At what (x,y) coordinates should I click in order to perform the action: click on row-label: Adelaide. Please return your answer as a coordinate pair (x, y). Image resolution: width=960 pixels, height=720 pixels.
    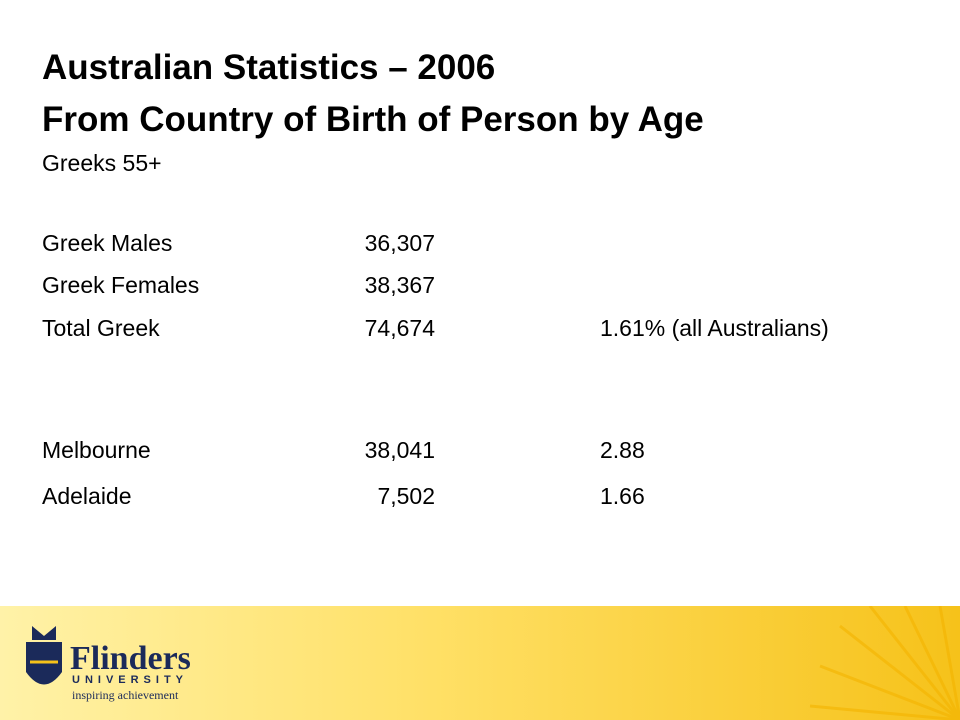
    Looking at the image, I should click on (87, 496).